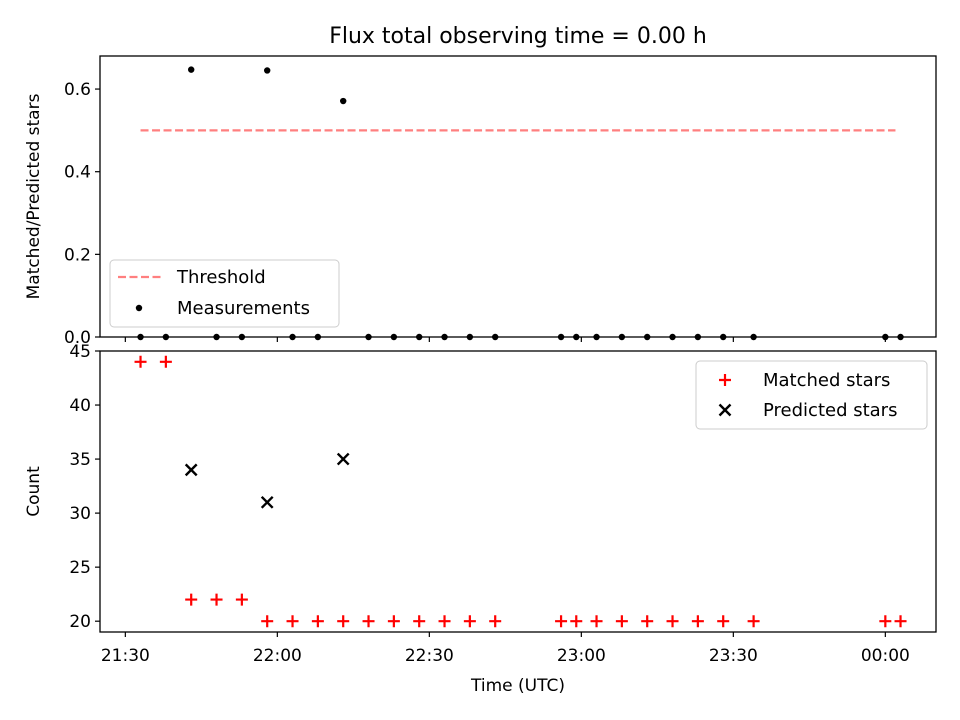 Image resolution: width=960 pixels, height=720 pixels. Describe the element at coordinates (77, 173) in the screenshot. I see `y-tick-label: 0.4` at that location.